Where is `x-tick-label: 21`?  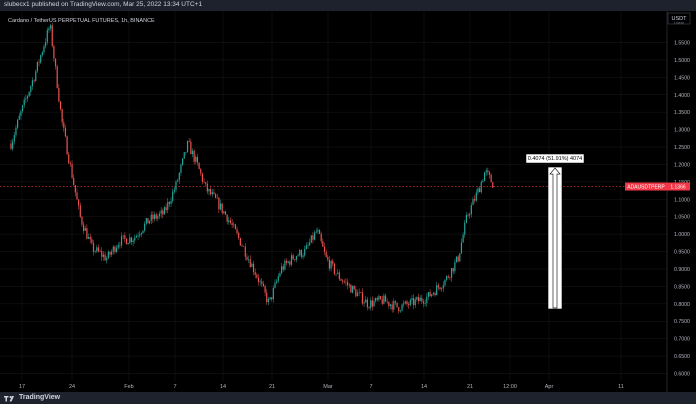 x-tick-label: 21 is located at coordinates (272, 387).